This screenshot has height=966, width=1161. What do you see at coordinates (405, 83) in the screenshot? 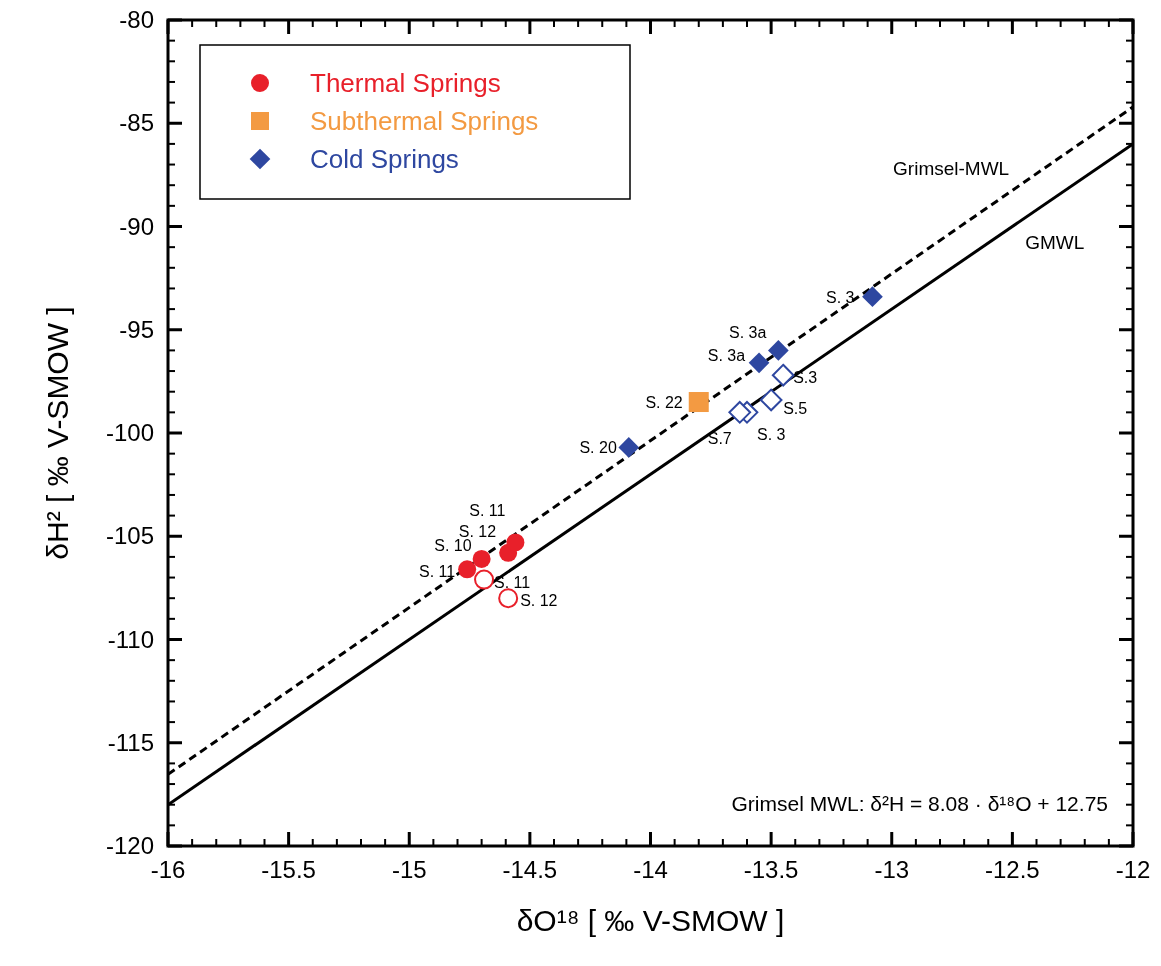
I see `legend-label: Thermal Springs` at bounding box center [405, 83].